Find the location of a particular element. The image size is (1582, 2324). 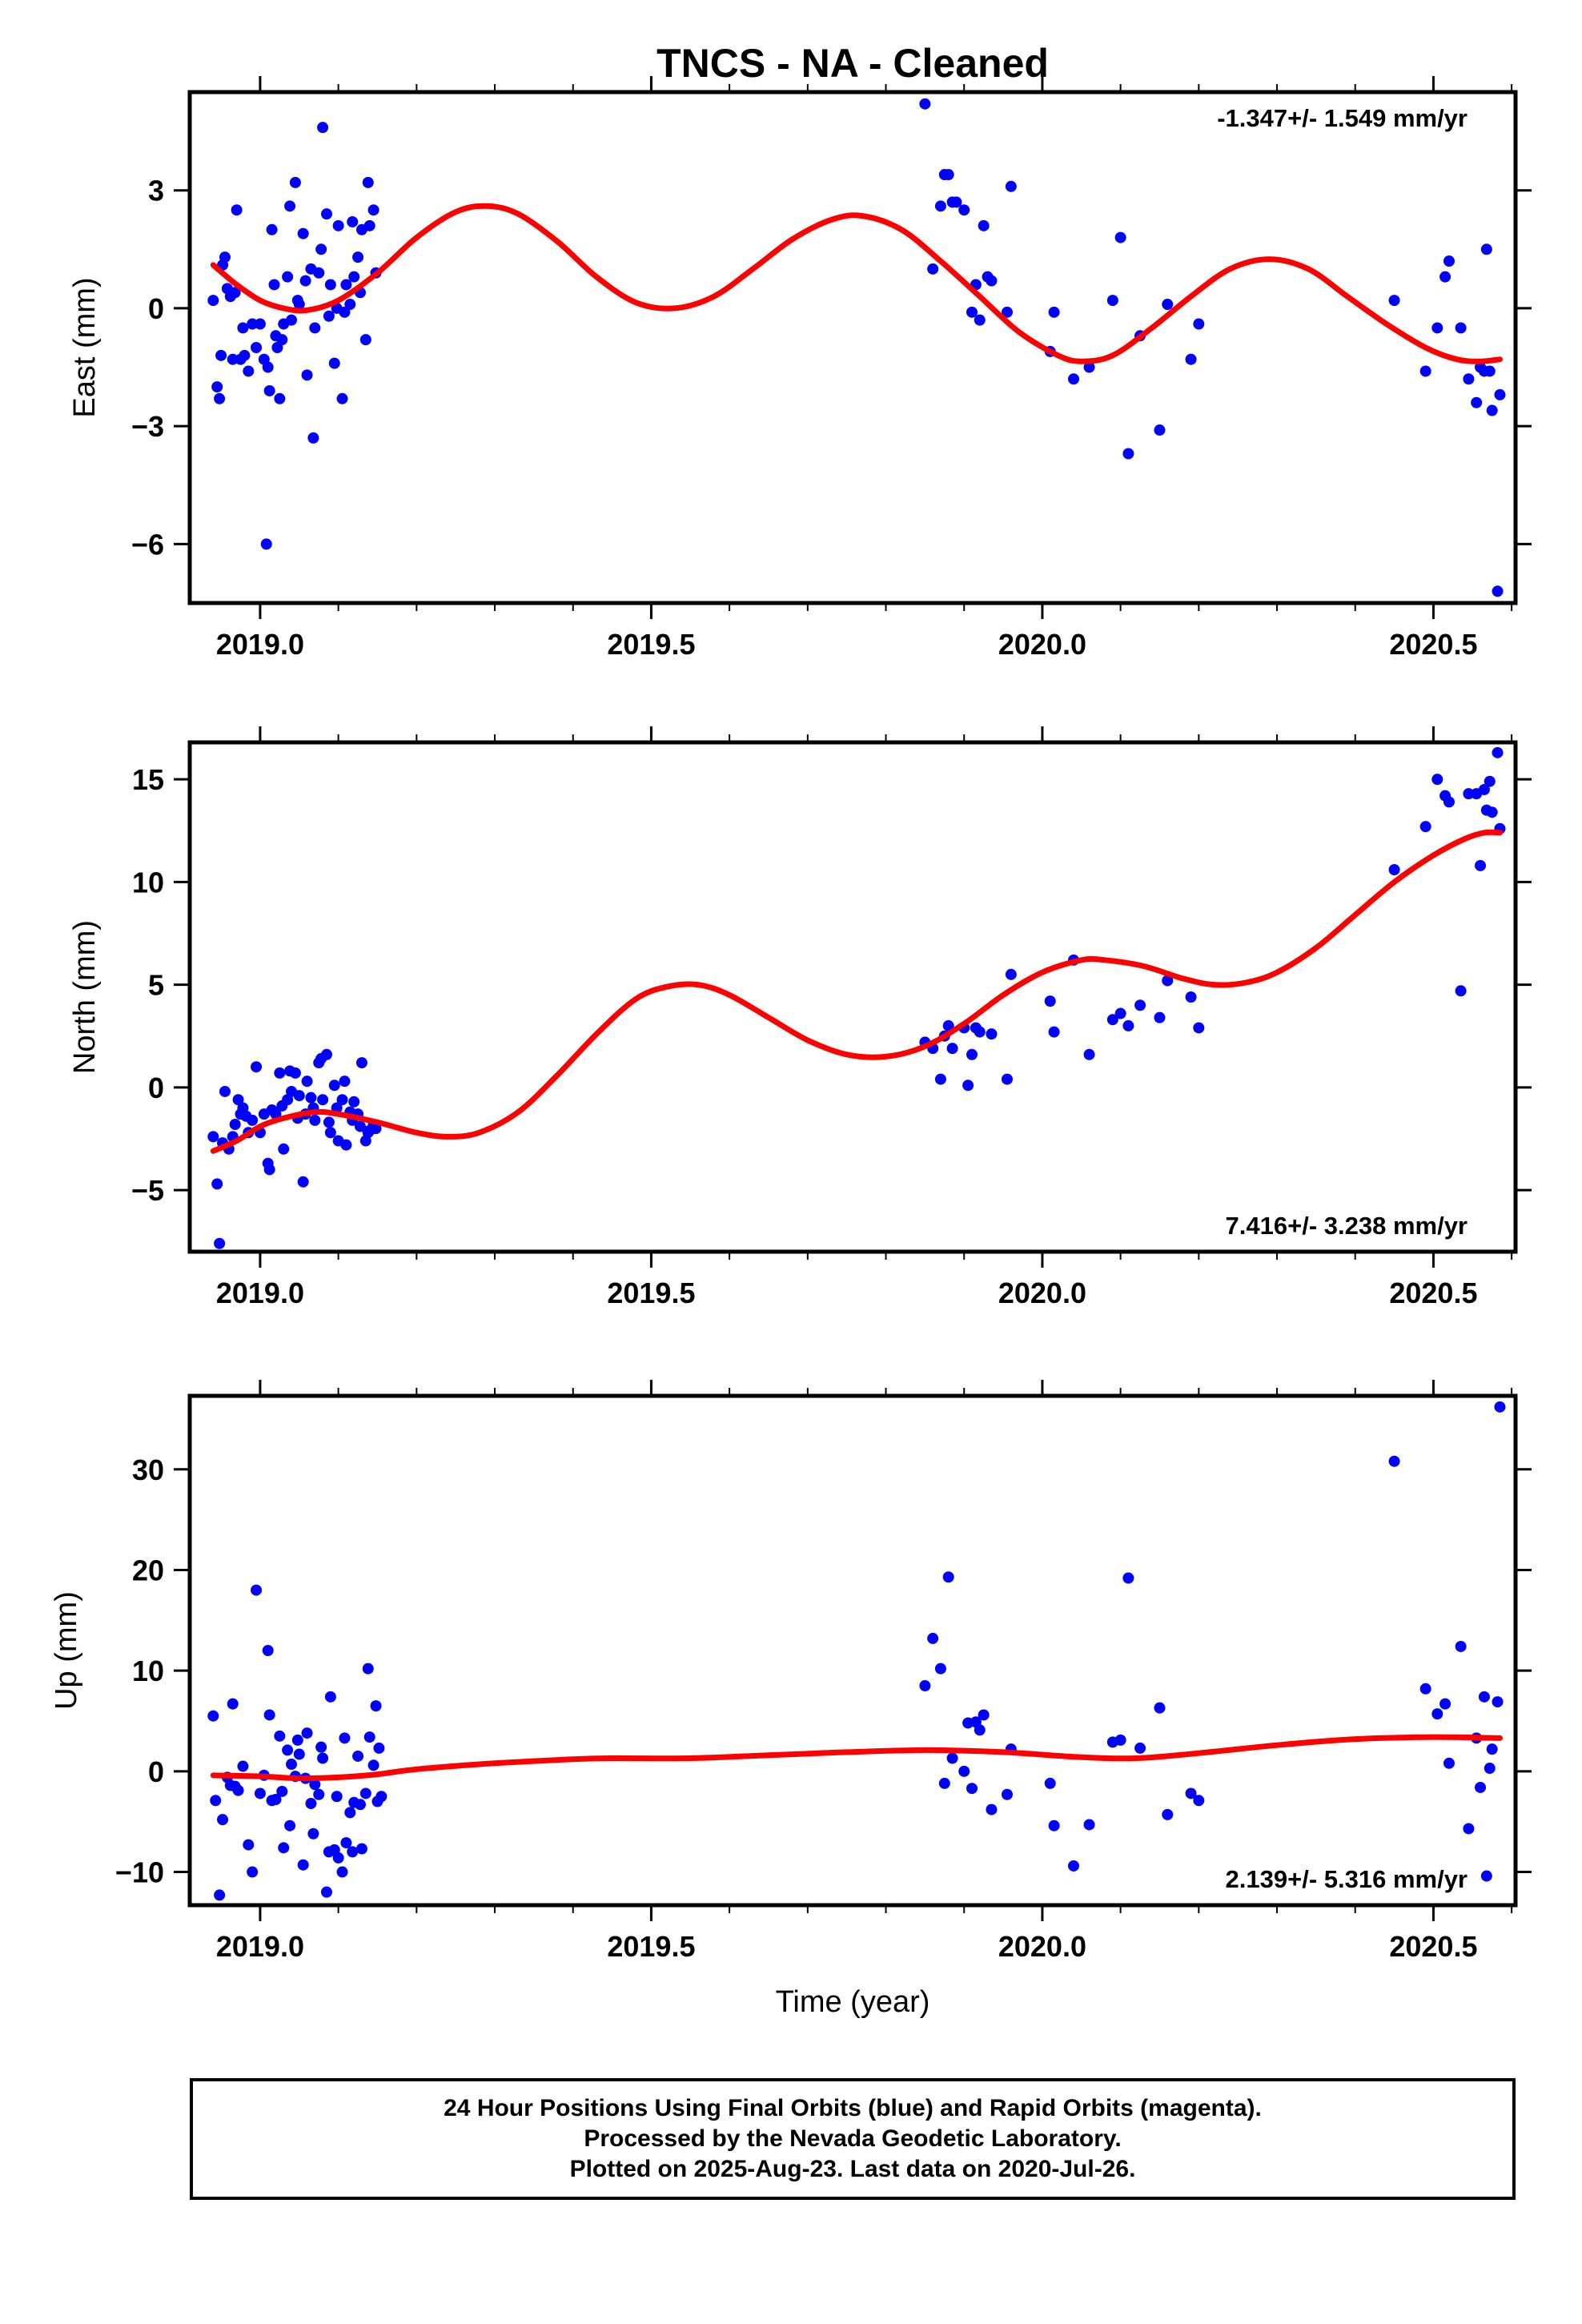

up-y-tick-label: 0 is located at coordinates (156, 1771).